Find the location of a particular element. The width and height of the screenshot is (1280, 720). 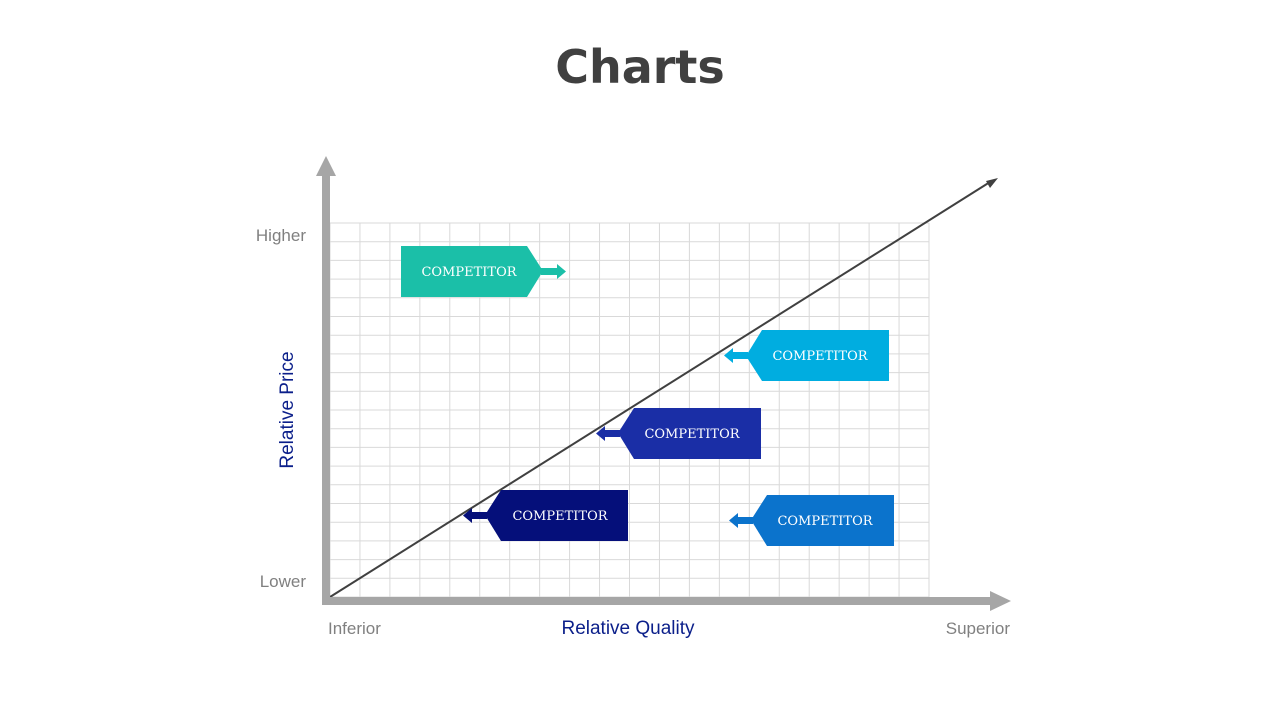

competitor-tag-3: COMPETITOR is located at coordinates (678, 433).